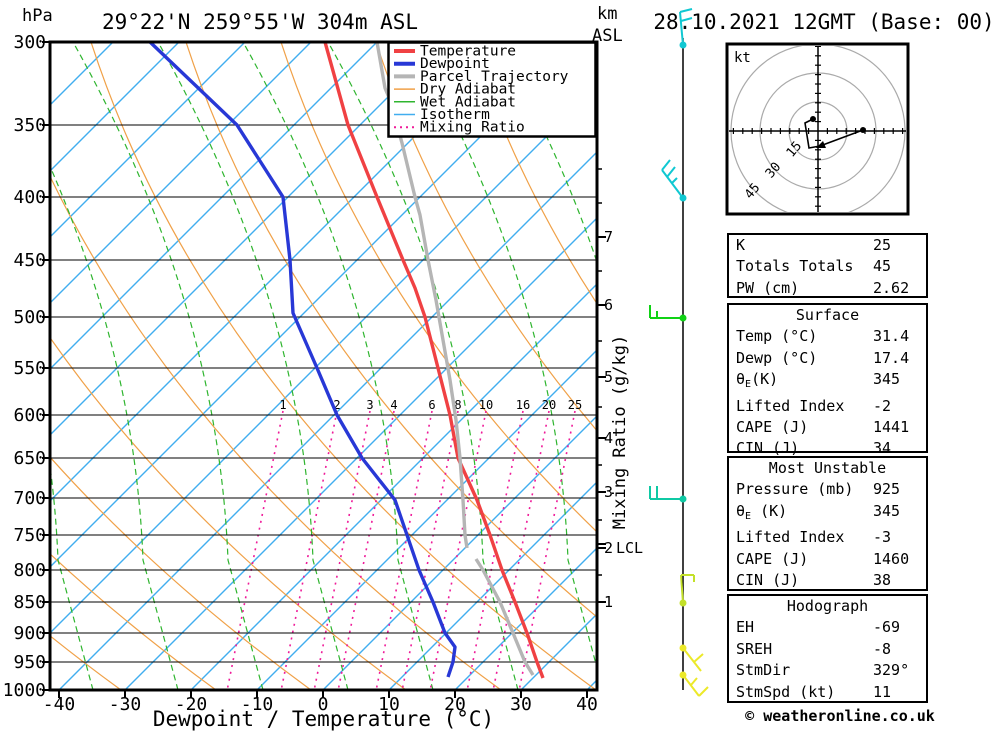 The height and width of the screenshot is (733, 1000). What do you see at coordinates (777, 336) in the screenshot?
I see `row-label: Temp (°C)` at bounding box center [777, 336].